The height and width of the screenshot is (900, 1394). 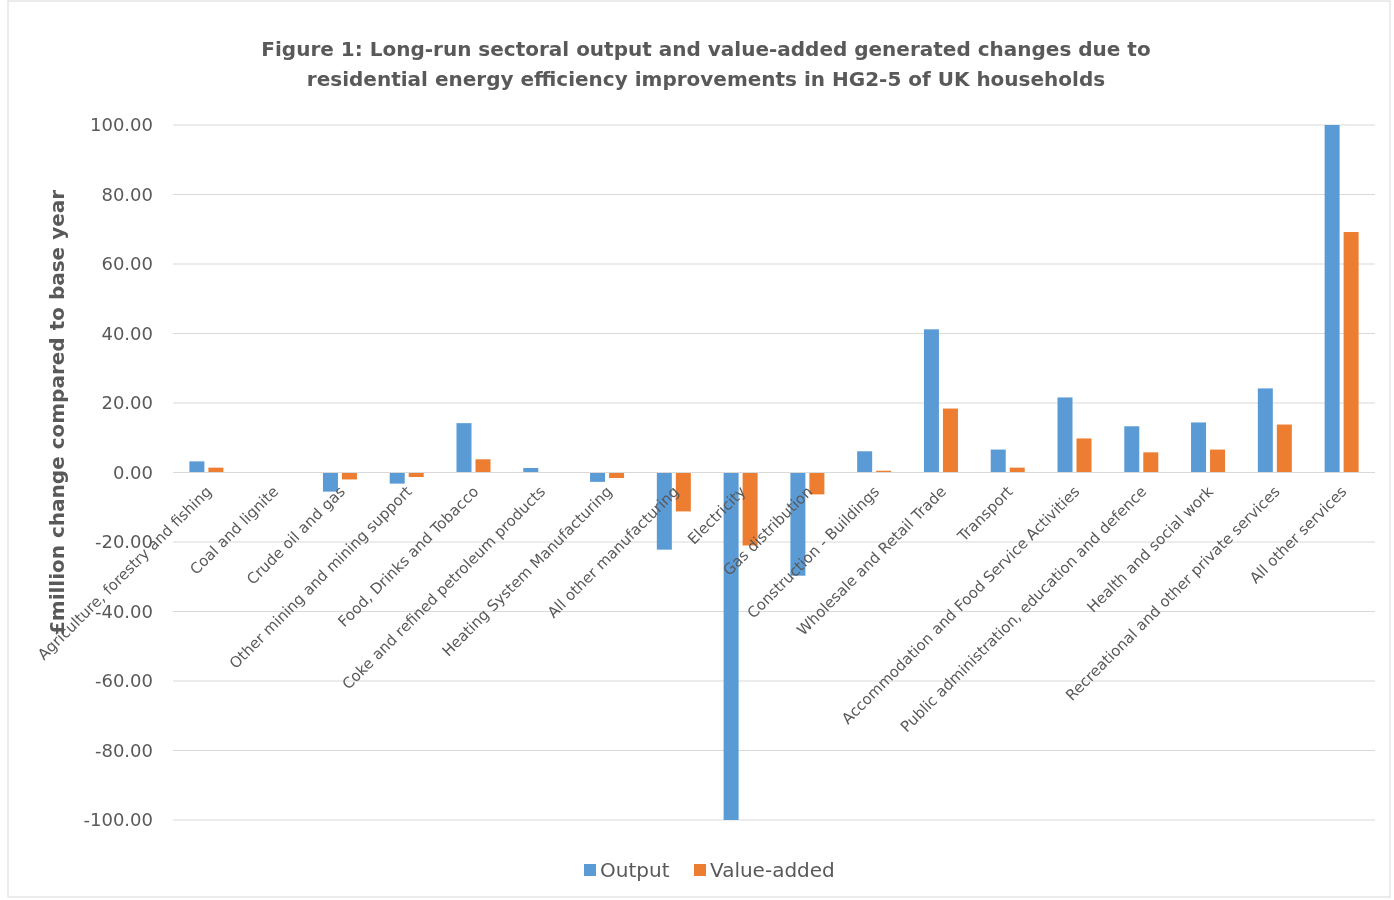 I want to click on y-tick-label: 100.00, so click(x=121, y=125).